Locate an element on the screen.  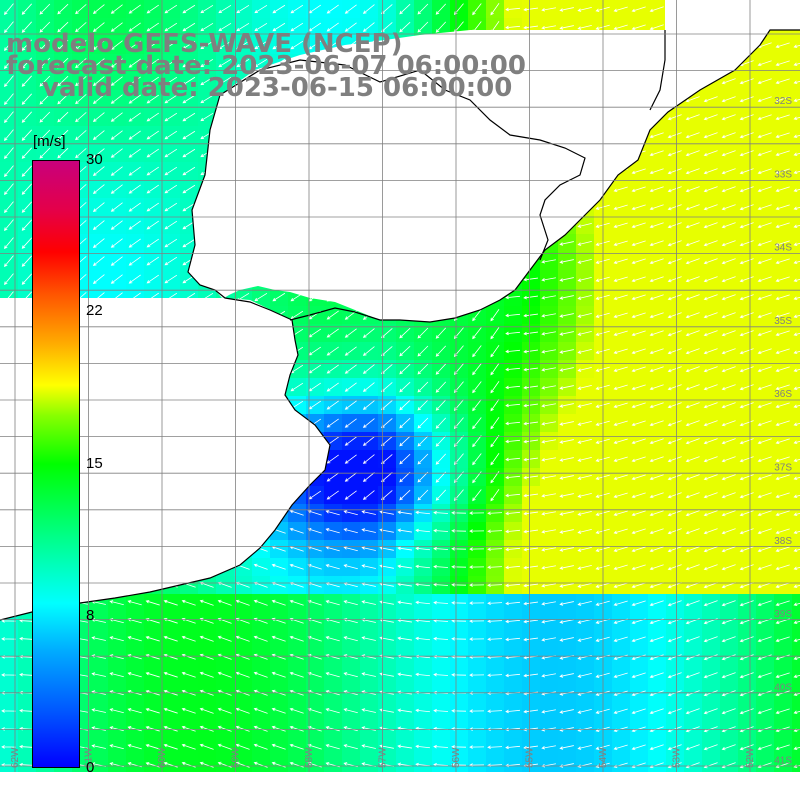
latitude-label: 33S is located at coordinates (783, 174).